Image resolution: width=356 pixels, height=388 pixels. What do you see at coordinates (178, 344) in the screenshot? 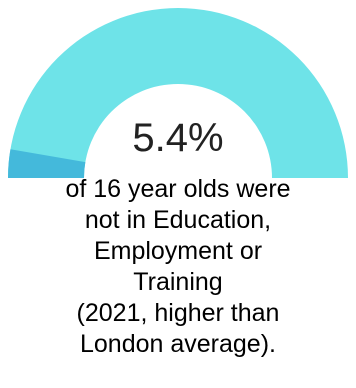
I see `caption-line: London average).` at bounding box center [178, 344].